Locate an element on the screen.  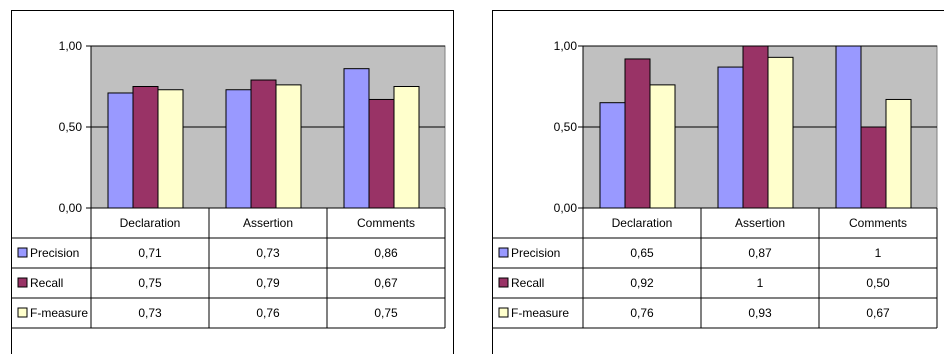
data-label: 0,87 is located at coordinates (760, 253).